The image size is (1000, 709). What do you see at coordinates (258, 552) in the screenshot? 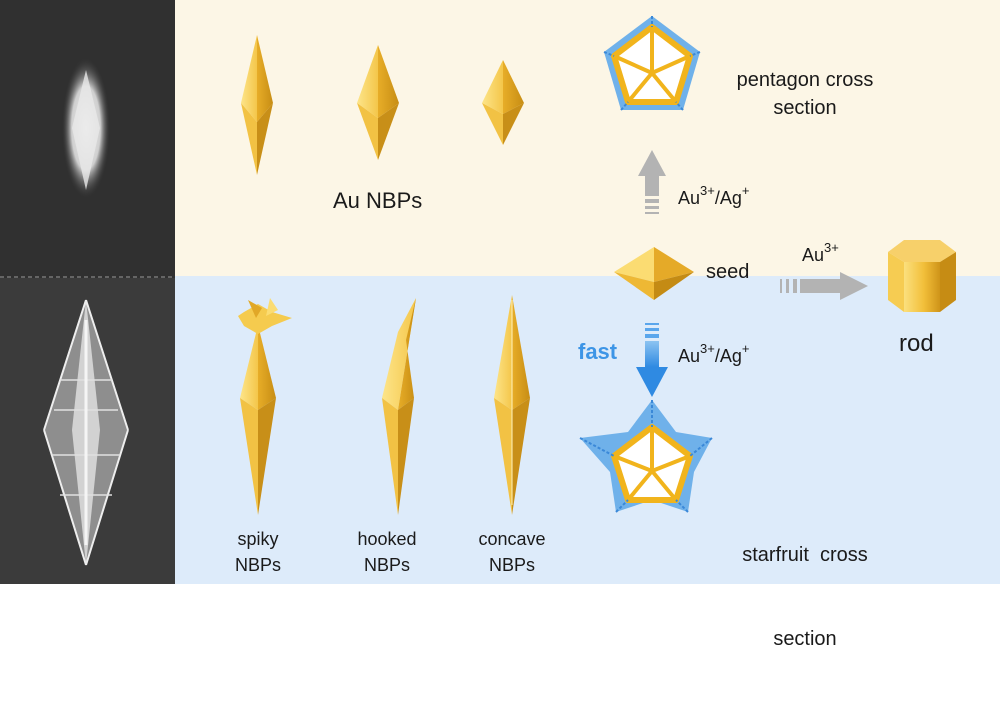
I see `spiky-nbps-label: spiky NBPs` at bounding box center [258, 552].